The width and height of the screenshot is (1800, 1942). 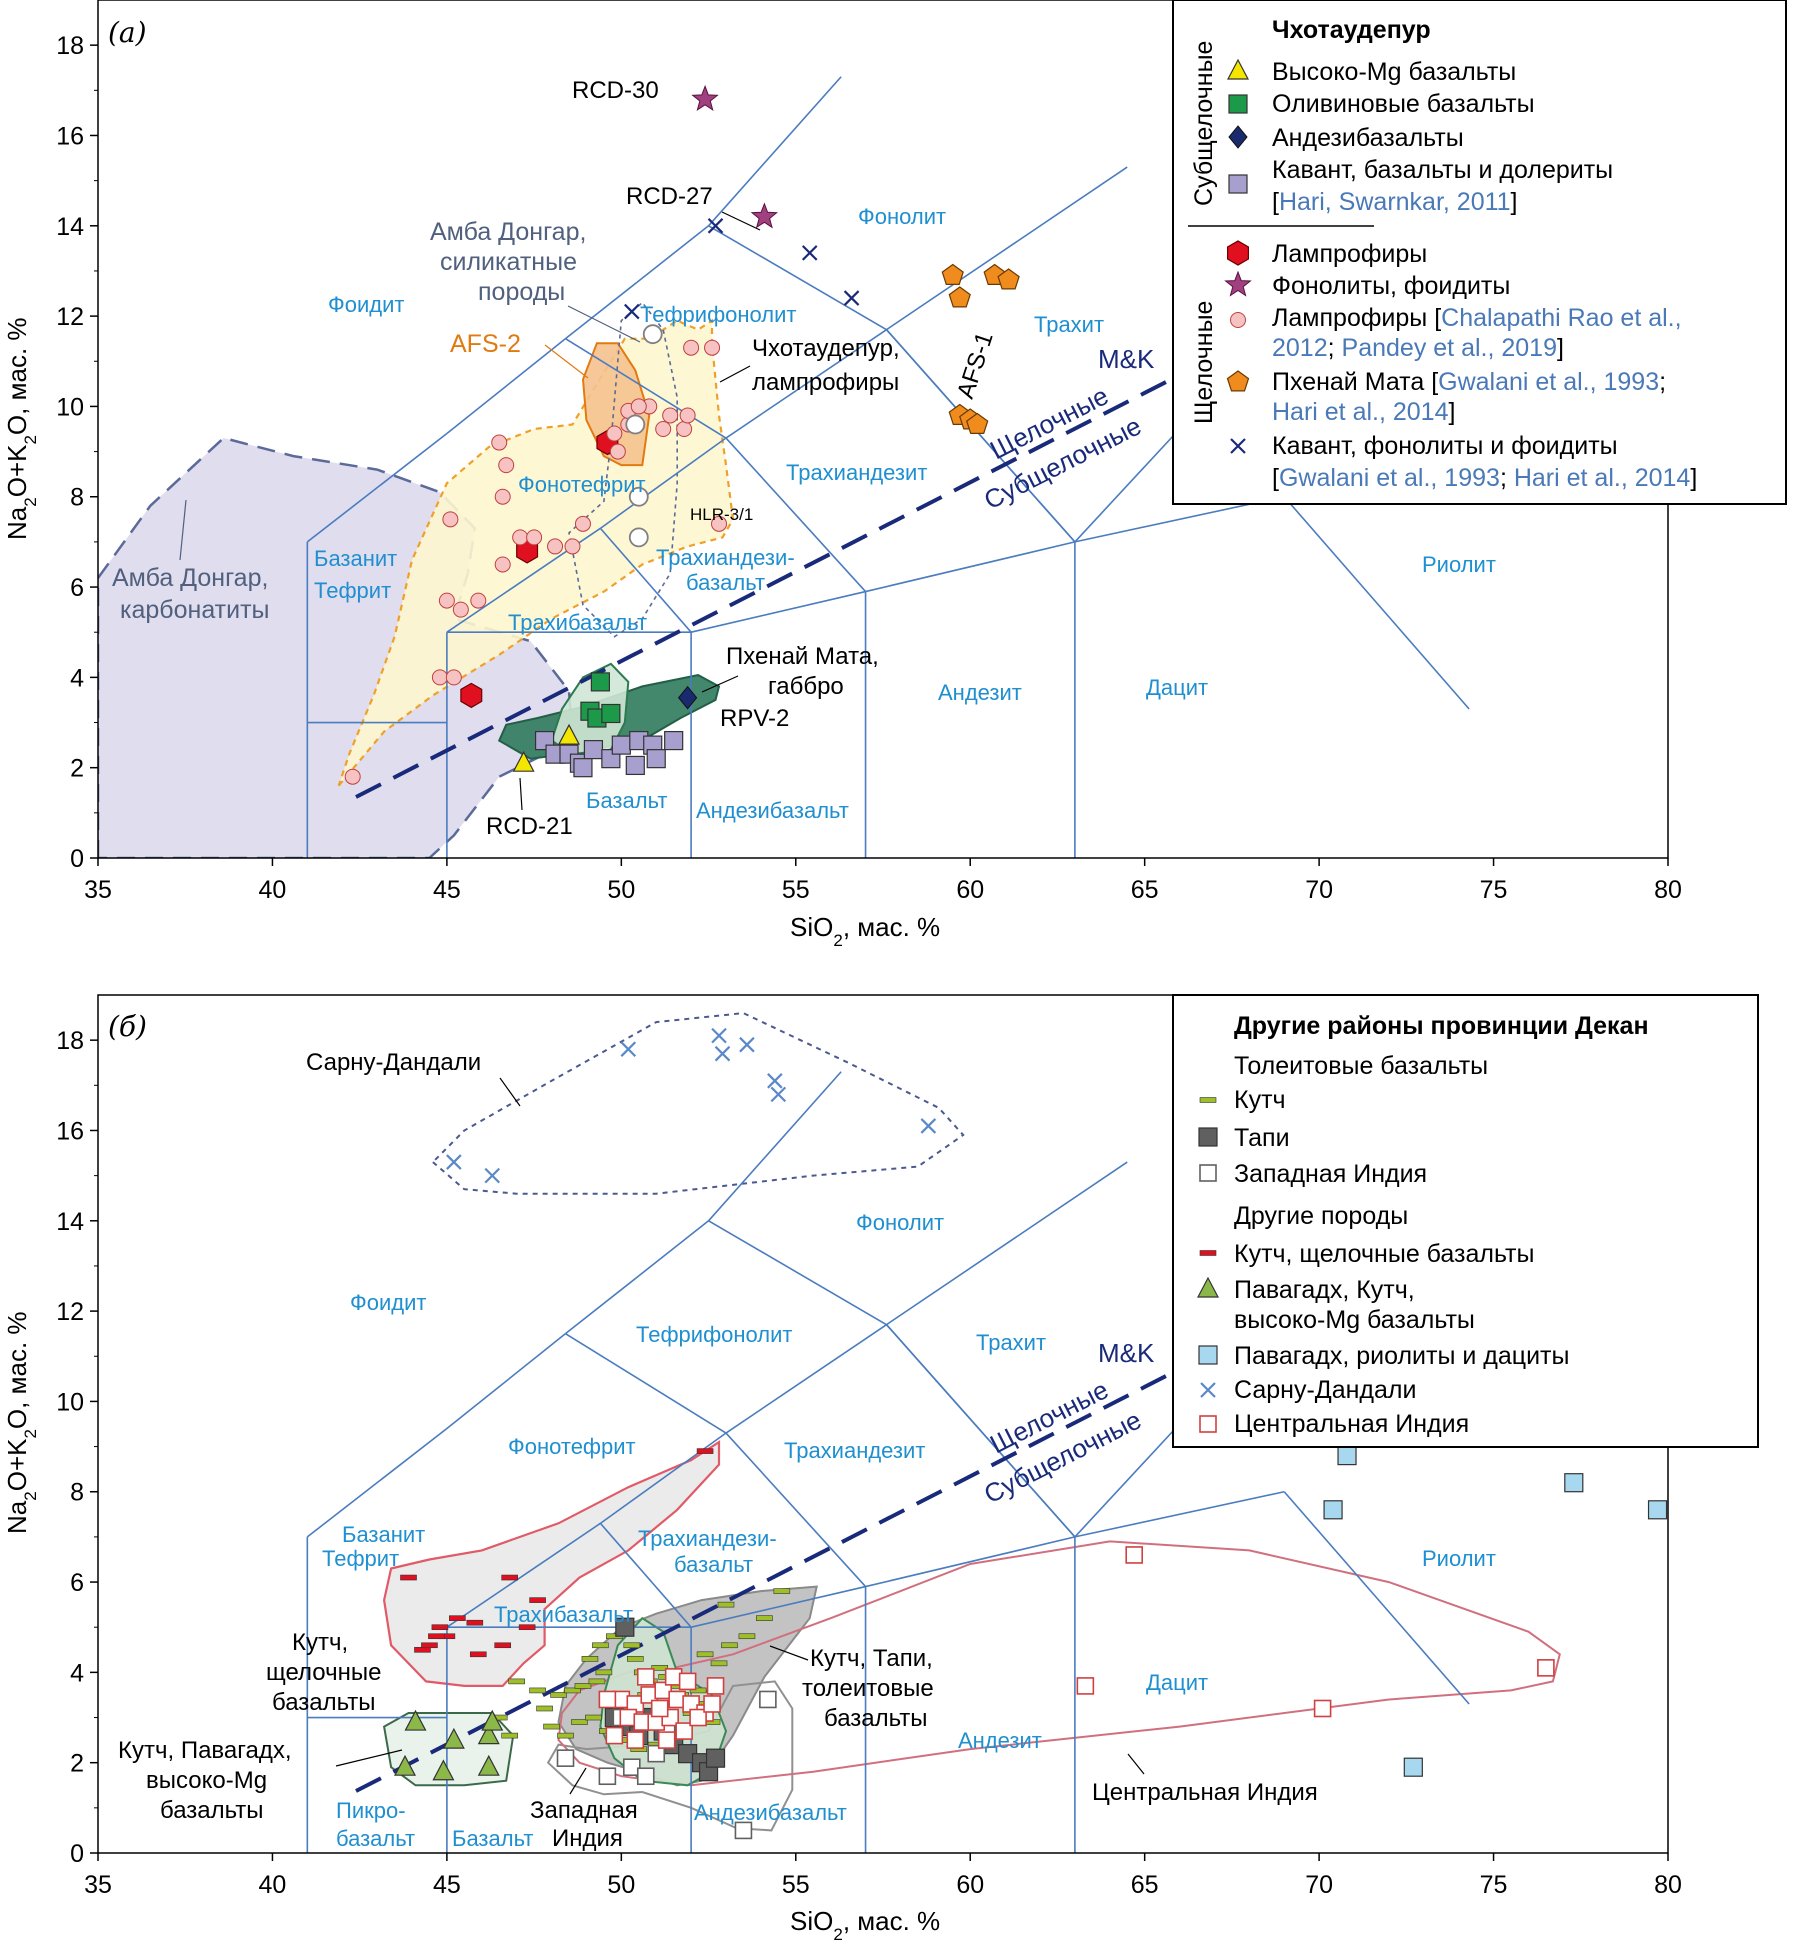 What do you see at coordinates (1262, 1138) in the screenshot?
I see `legend-b-item-1: Тапи` at bounding box center [1262, 1138].